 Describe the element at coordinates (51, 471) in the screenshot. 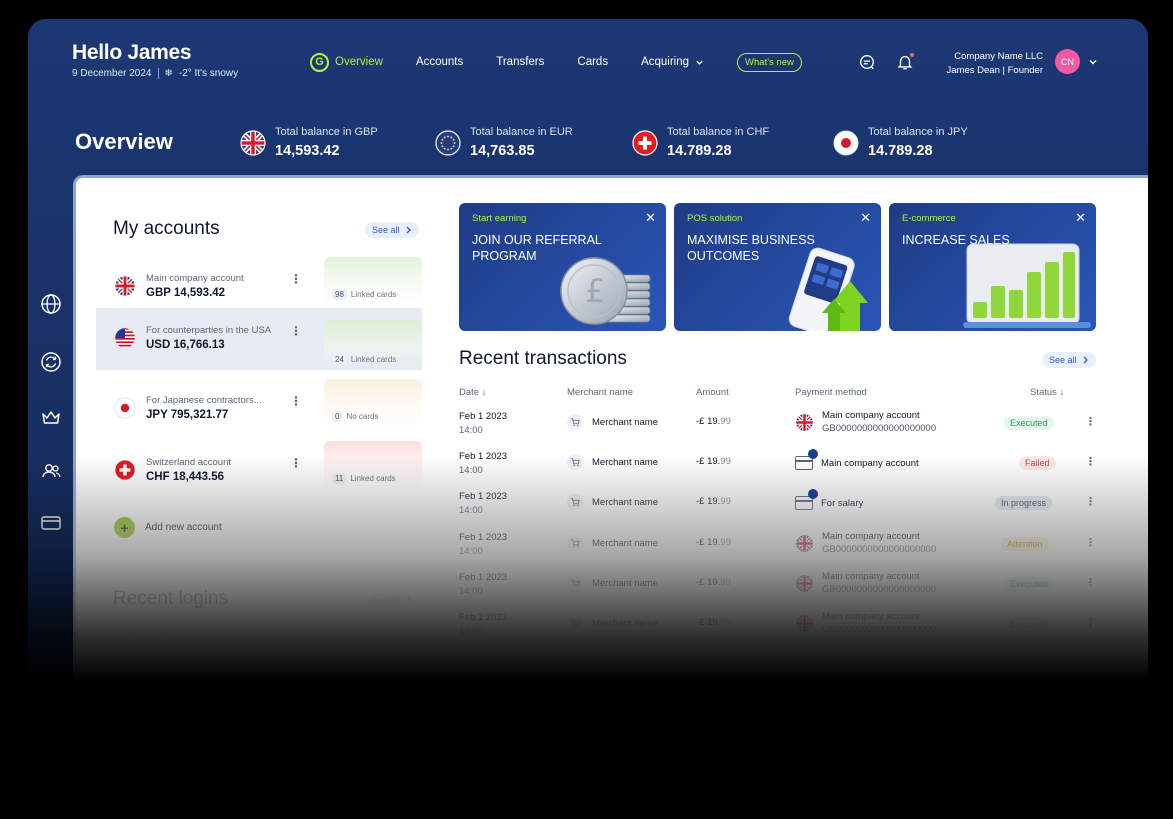

I see `users-icon` at that location.